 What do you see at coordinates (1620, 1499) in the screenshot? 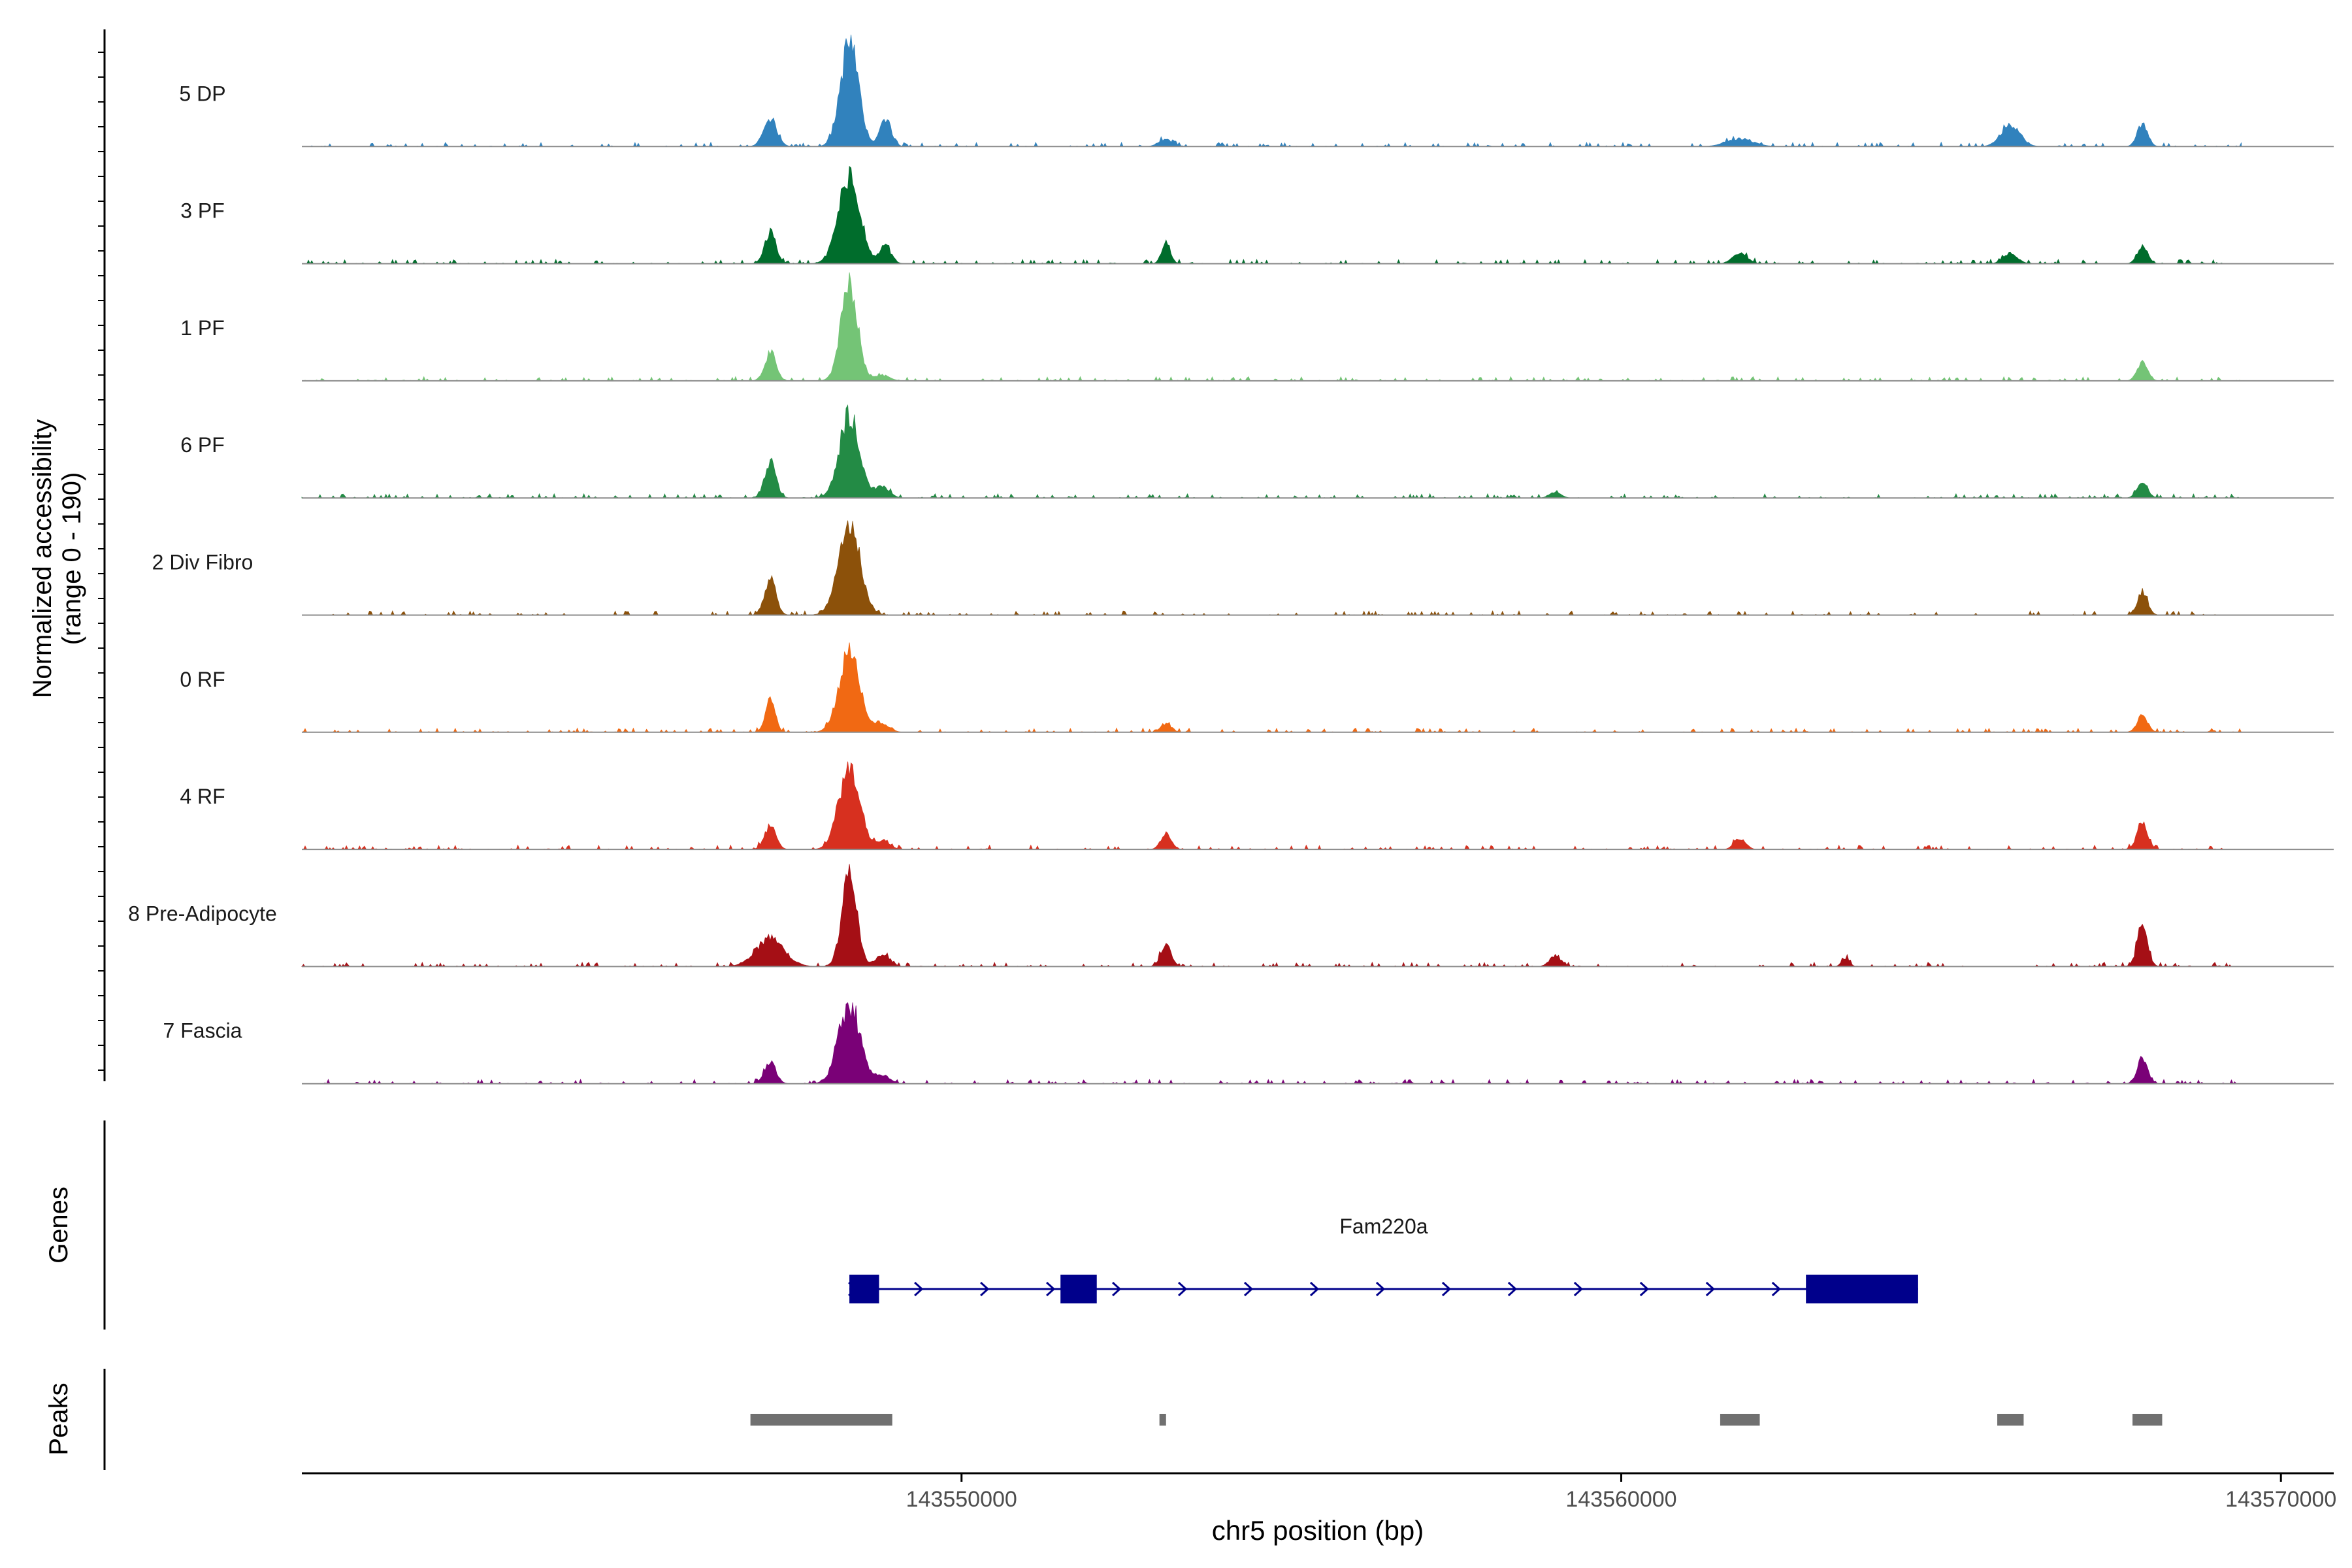
I see `x-tick-label: 143560000` at bounding box center [1620, 1499].